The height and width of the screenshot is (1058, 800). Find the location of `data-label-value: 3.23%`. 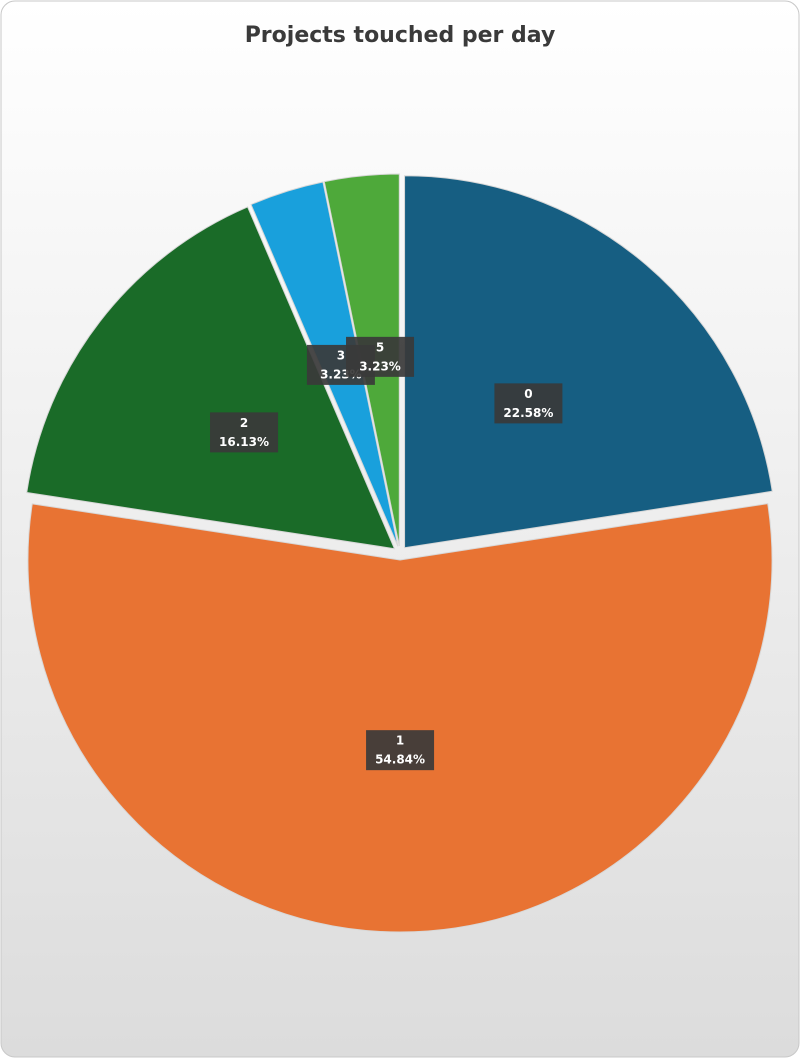

data-label-value: 3.23% is located at coordinates (380, 366).